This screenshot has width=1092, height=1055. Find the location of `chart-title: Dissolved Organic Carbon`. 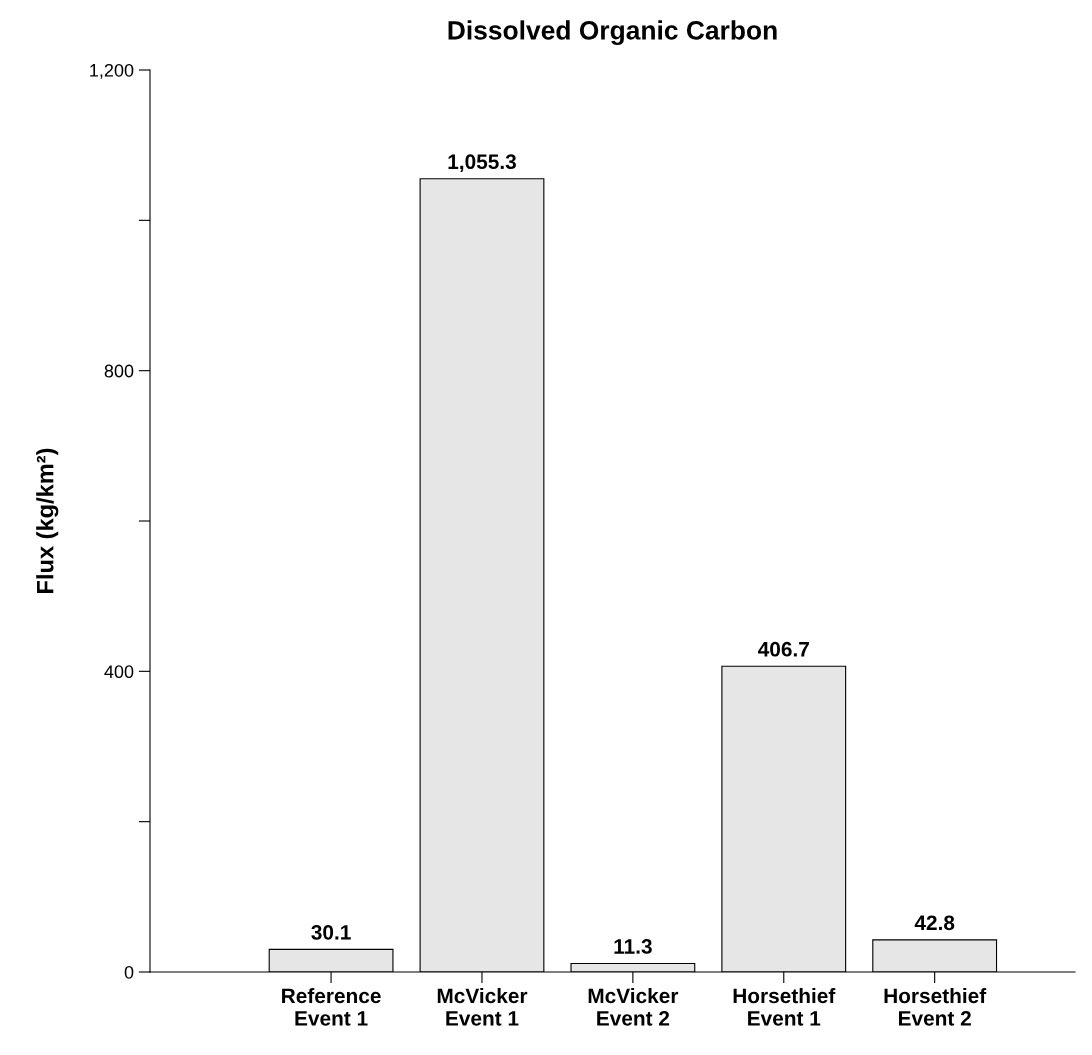

chart-title: Dissolved Organic Carbon is located at coordinates (612, 33).